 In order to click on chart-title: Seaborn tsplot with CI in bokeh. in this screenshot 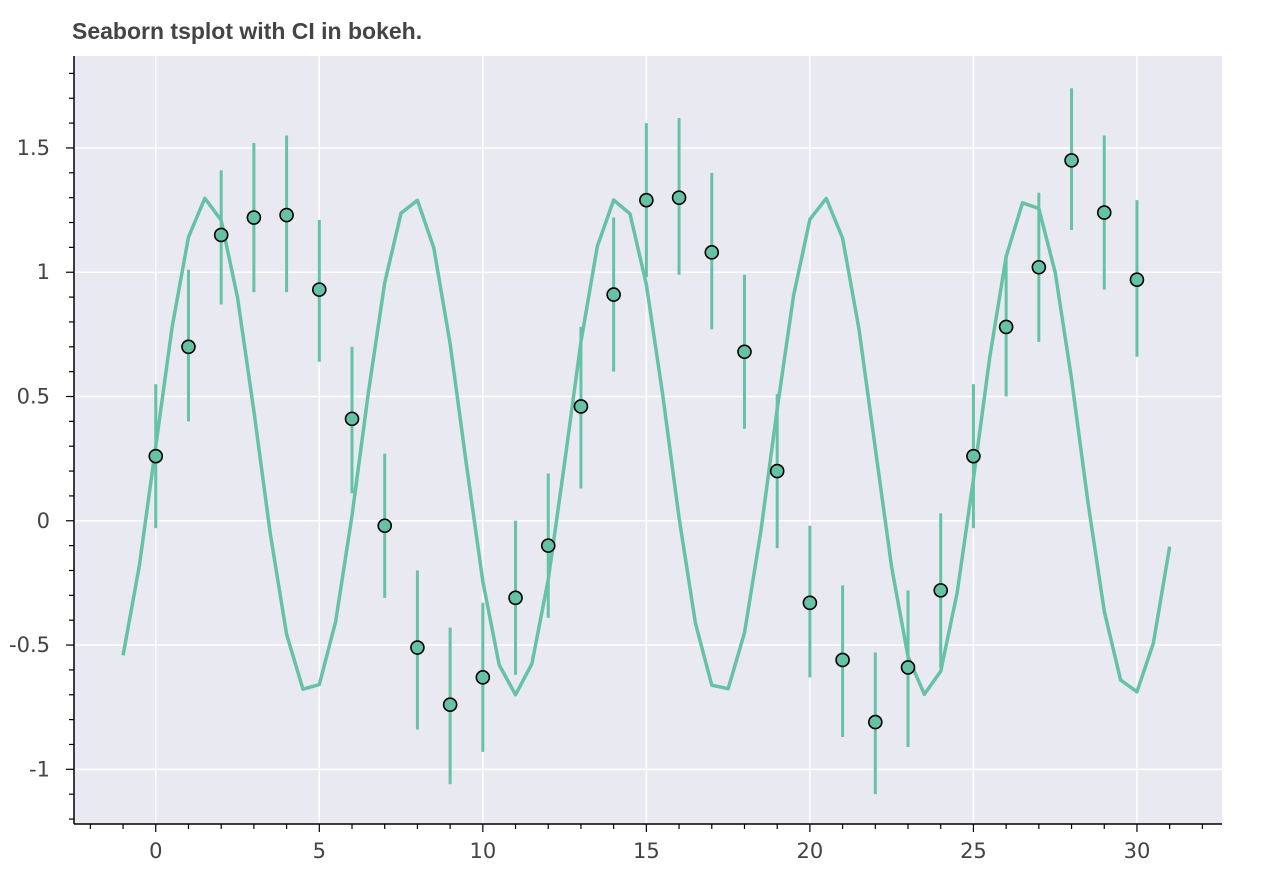, I will do `click(247, 31)`.